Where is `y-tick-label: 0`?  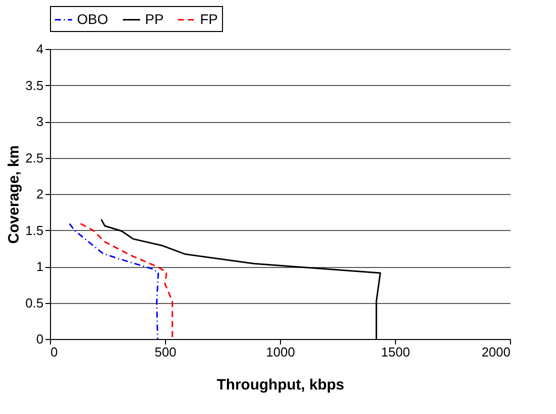
y-tick-label: 0 is located at coordinates (40, 339).